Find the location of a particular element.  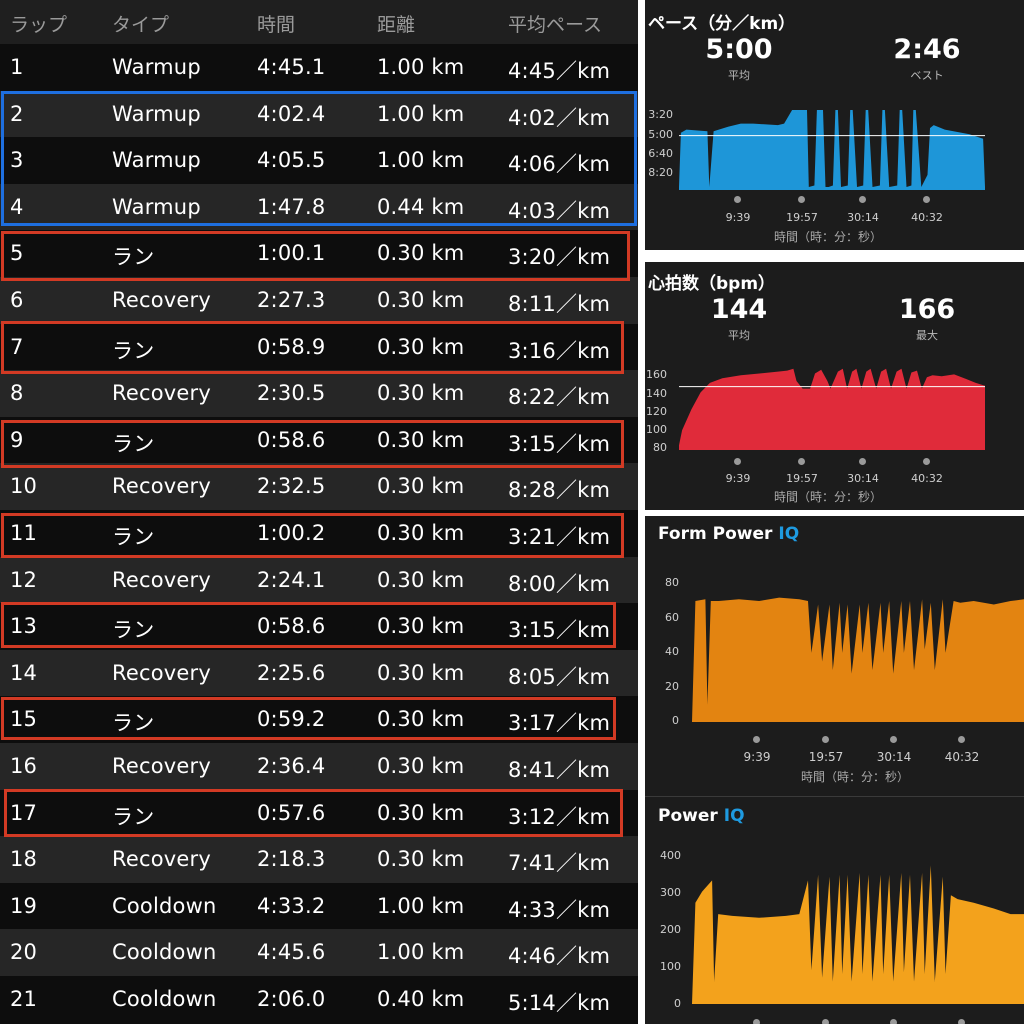

header-lap: ラップ is located at coordinates (39, 25).